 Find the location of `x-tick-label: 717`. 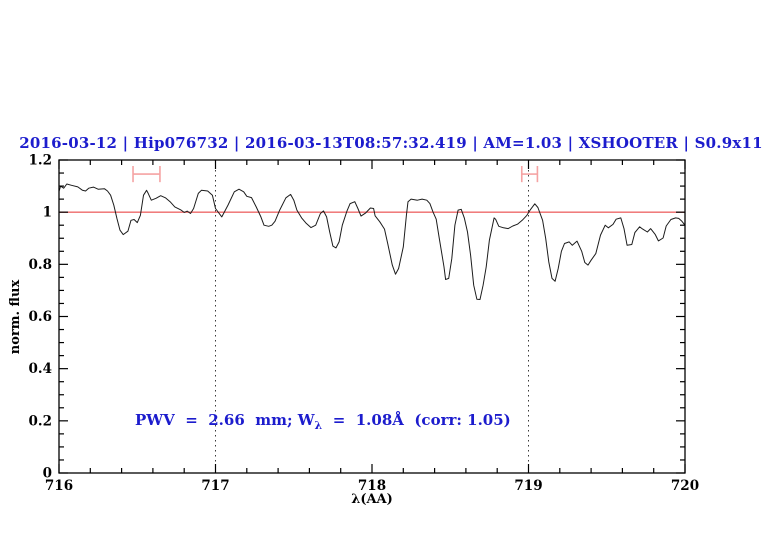

x-tick-label: 717 is located at coordinates (215, 486).